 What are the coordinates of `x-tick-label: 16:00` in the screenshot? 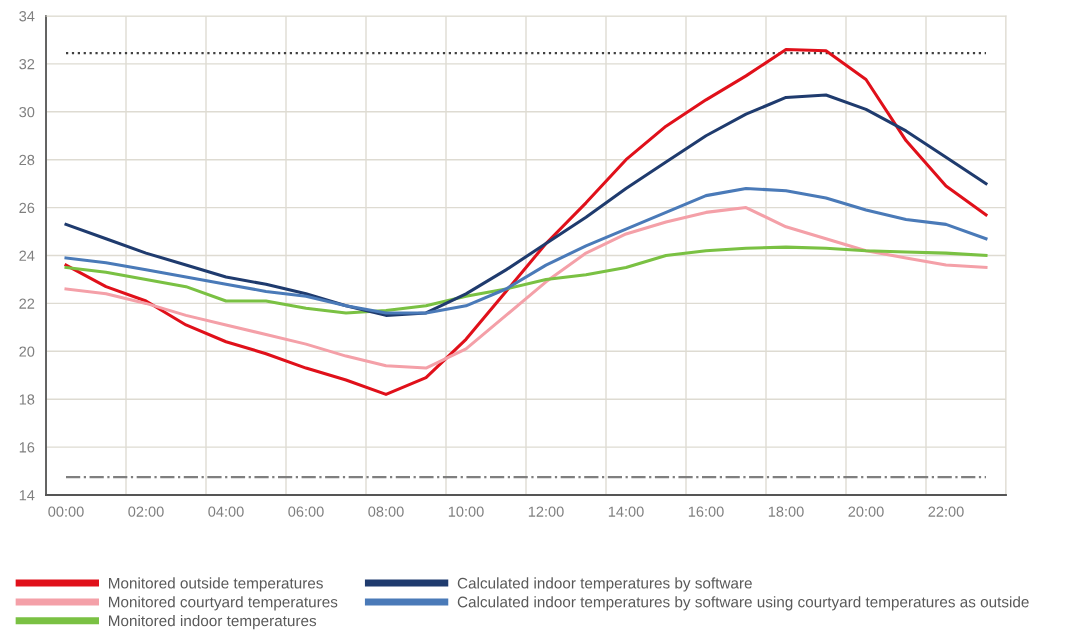 It's located at (706, 511).